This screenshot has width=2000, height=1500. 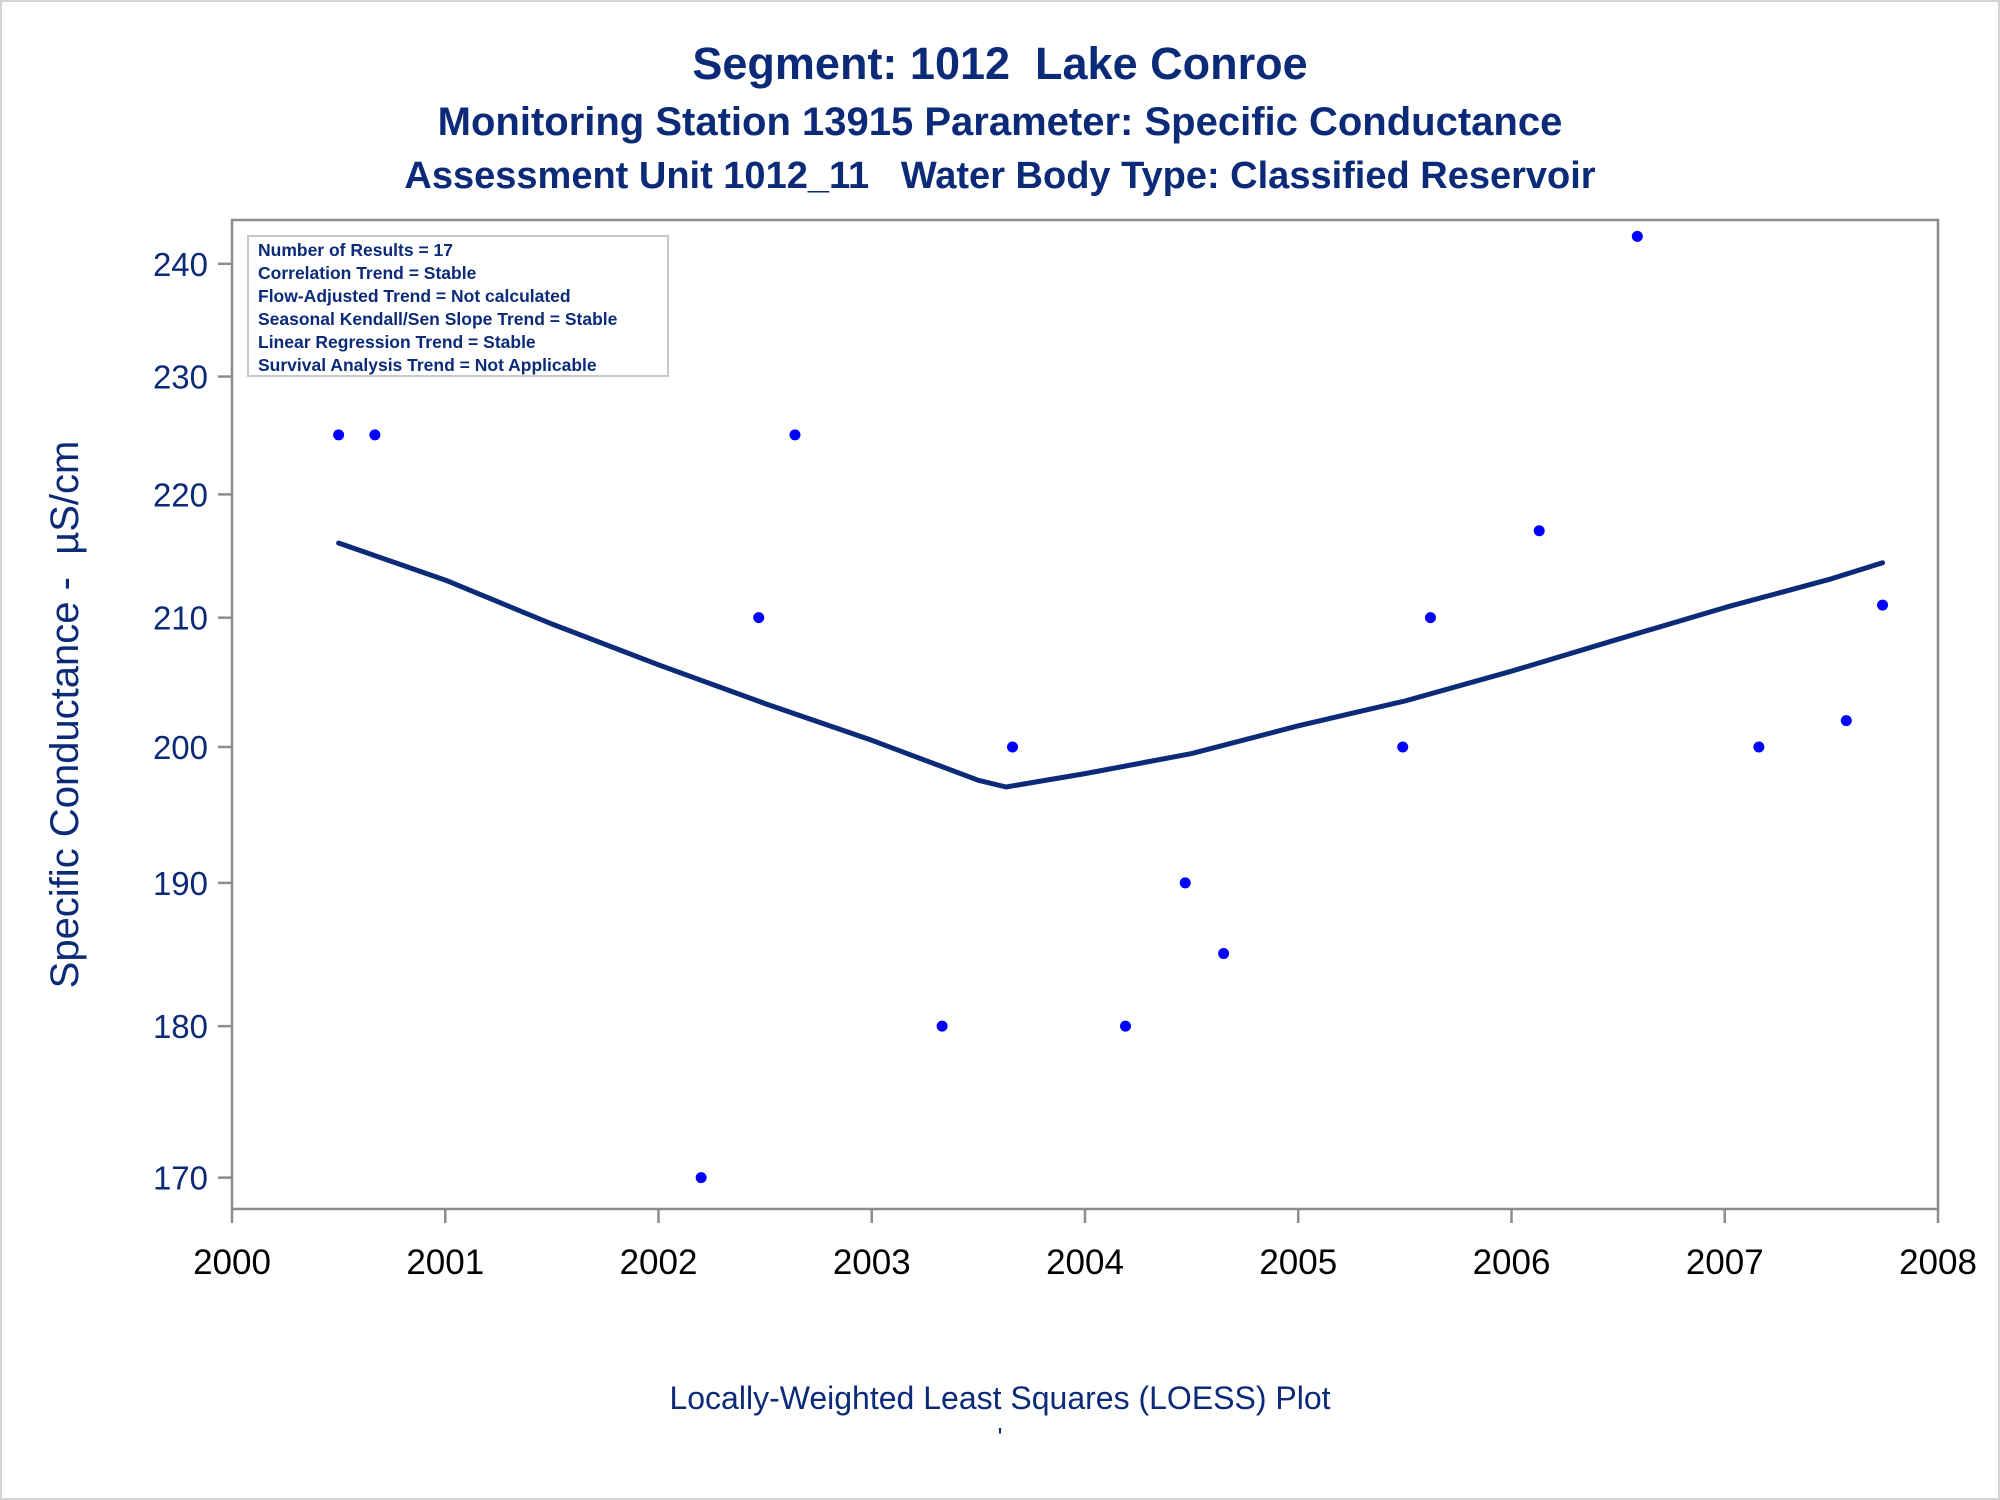 What do you see at coordinates (1512, 1262) in the screenshot?
I see `x-tick-label: 2006` at bounding box center [1512, 1262].